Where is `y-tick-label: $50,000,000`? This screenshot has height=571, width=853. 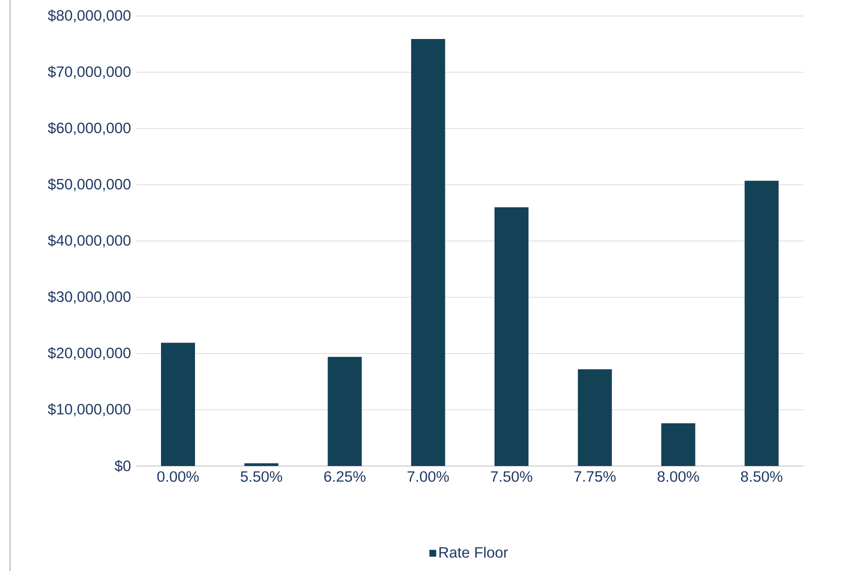 y-tick-label: $50,000,000 is located at coordinates (89, 185).